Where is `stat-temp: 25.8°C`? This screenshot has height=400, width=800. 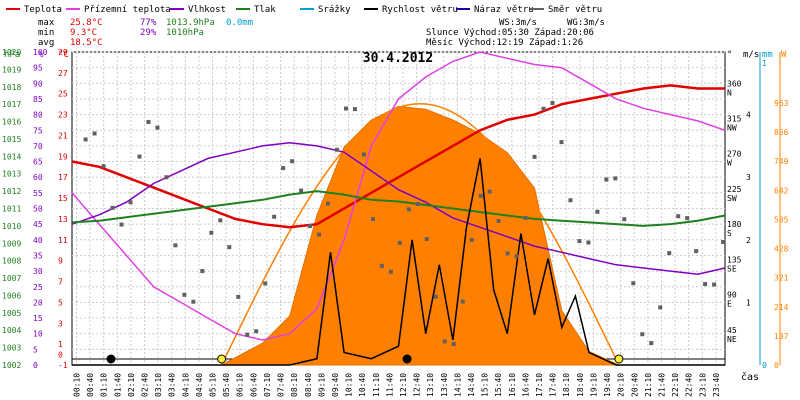 stat-temp: 25.8°C is located at coordinates (86, 23).